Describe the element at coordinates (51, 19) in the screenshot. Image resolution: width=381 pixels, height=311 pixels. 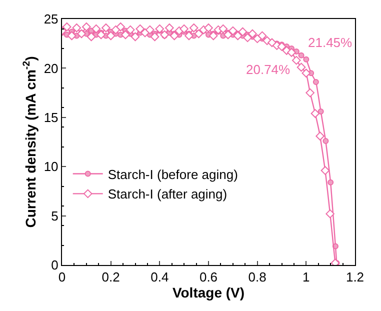
I see `y-tick-label: 25` at that location.